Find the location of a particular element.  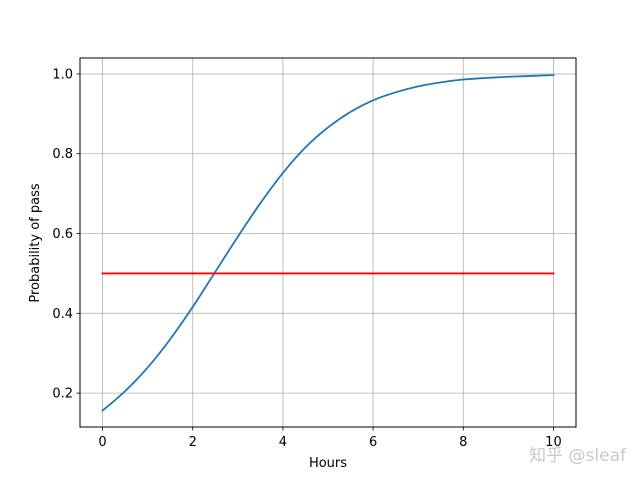

x-axis-label: Hours is located at coordinates (328, 463).